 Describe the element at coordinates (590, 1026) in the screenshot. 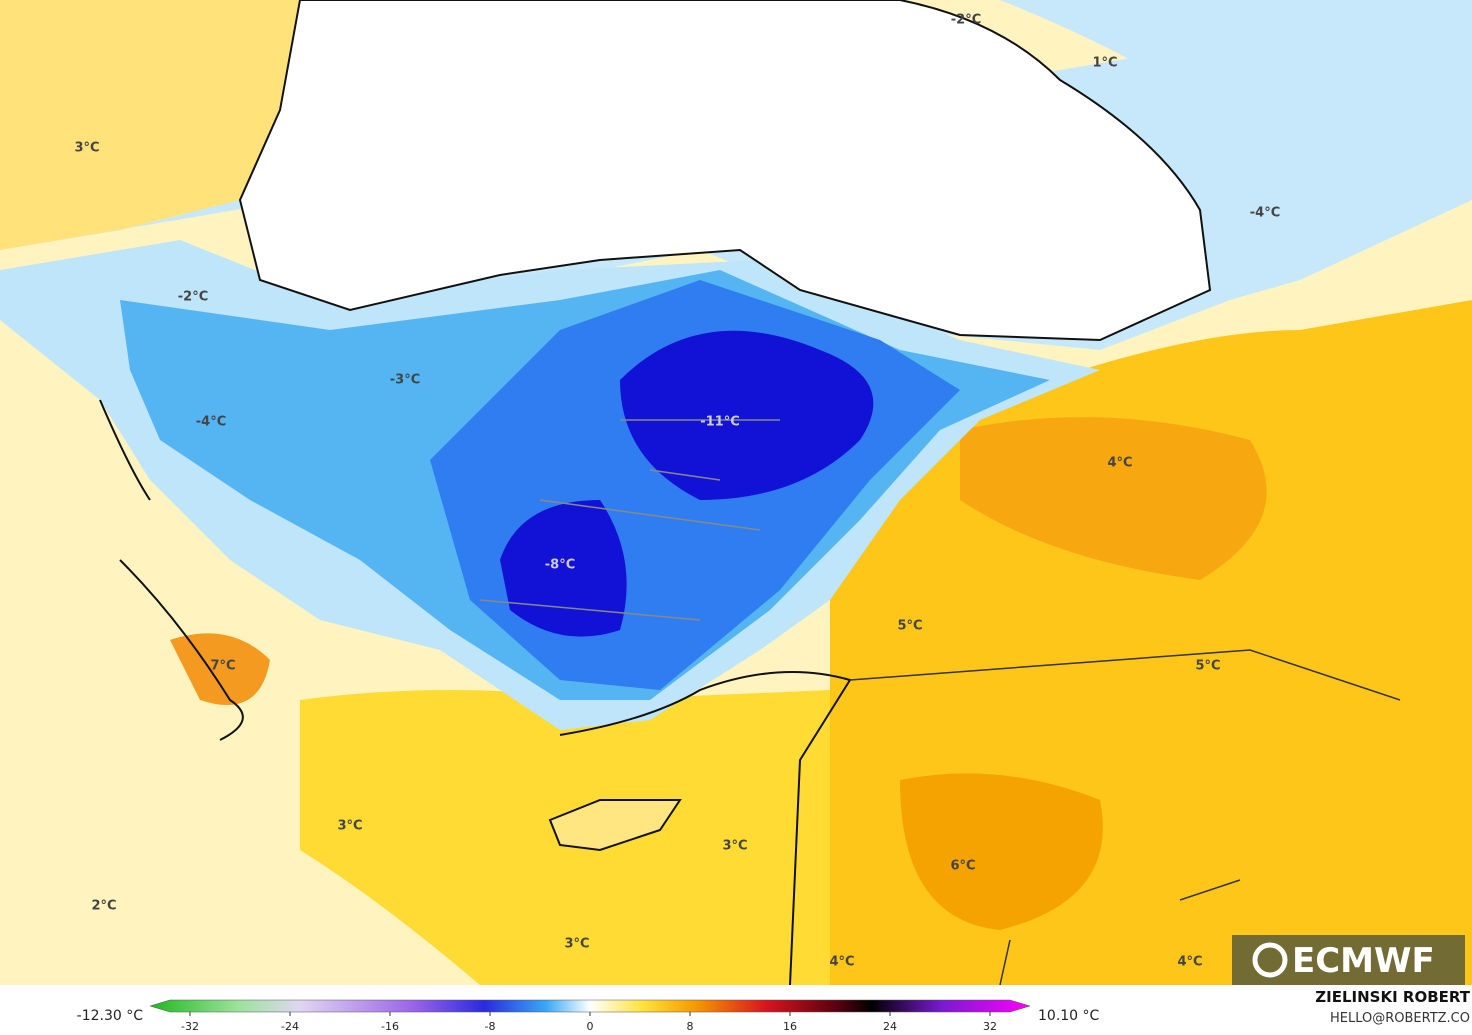

I see `colorbar-tick-label: 0` at that location.